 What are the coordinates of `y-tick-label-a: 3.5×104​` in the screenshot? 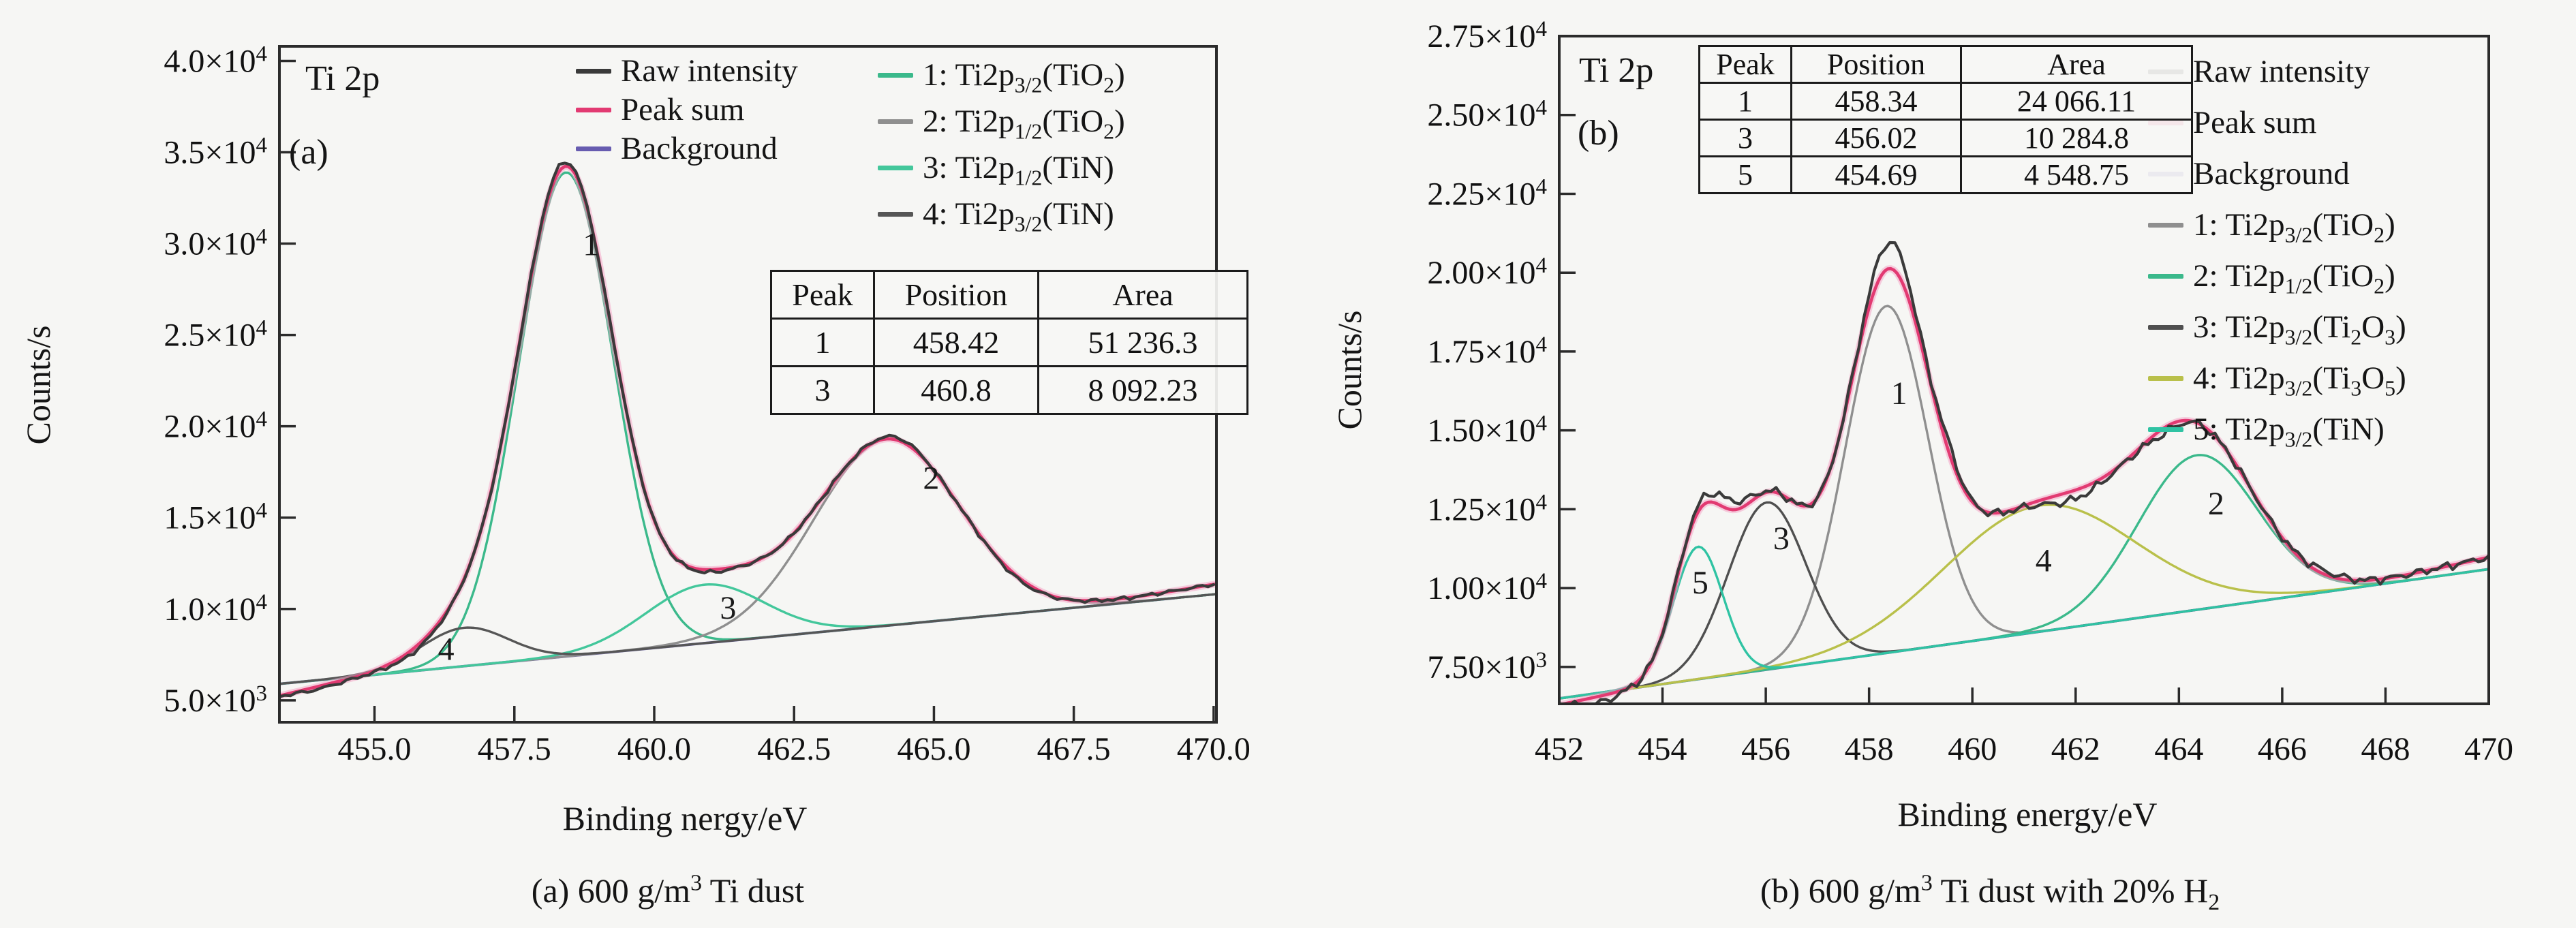 It's located at (216, 152).